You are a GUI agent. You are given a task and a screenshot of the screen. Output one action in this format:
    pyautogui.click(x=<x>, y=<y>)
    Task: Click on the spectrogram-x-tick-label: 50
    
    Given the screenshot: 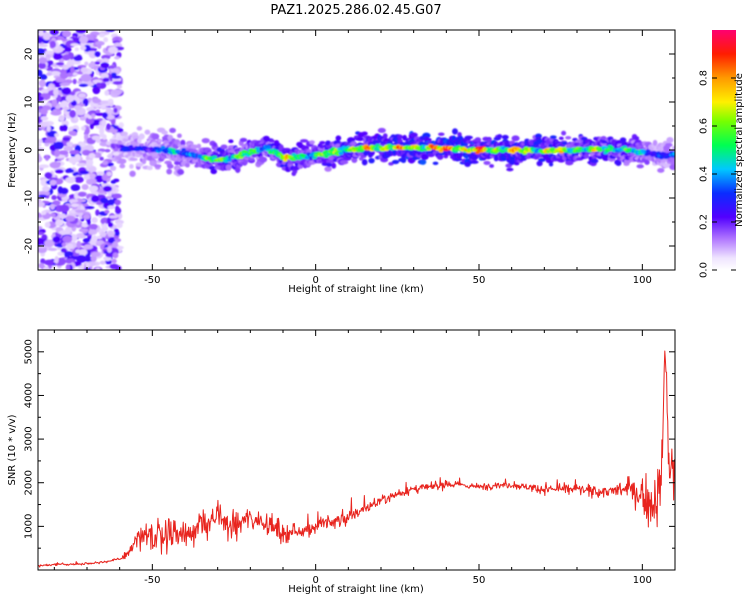 What is the action you would take?
    pyautogui.click(x=479, y=280)
    